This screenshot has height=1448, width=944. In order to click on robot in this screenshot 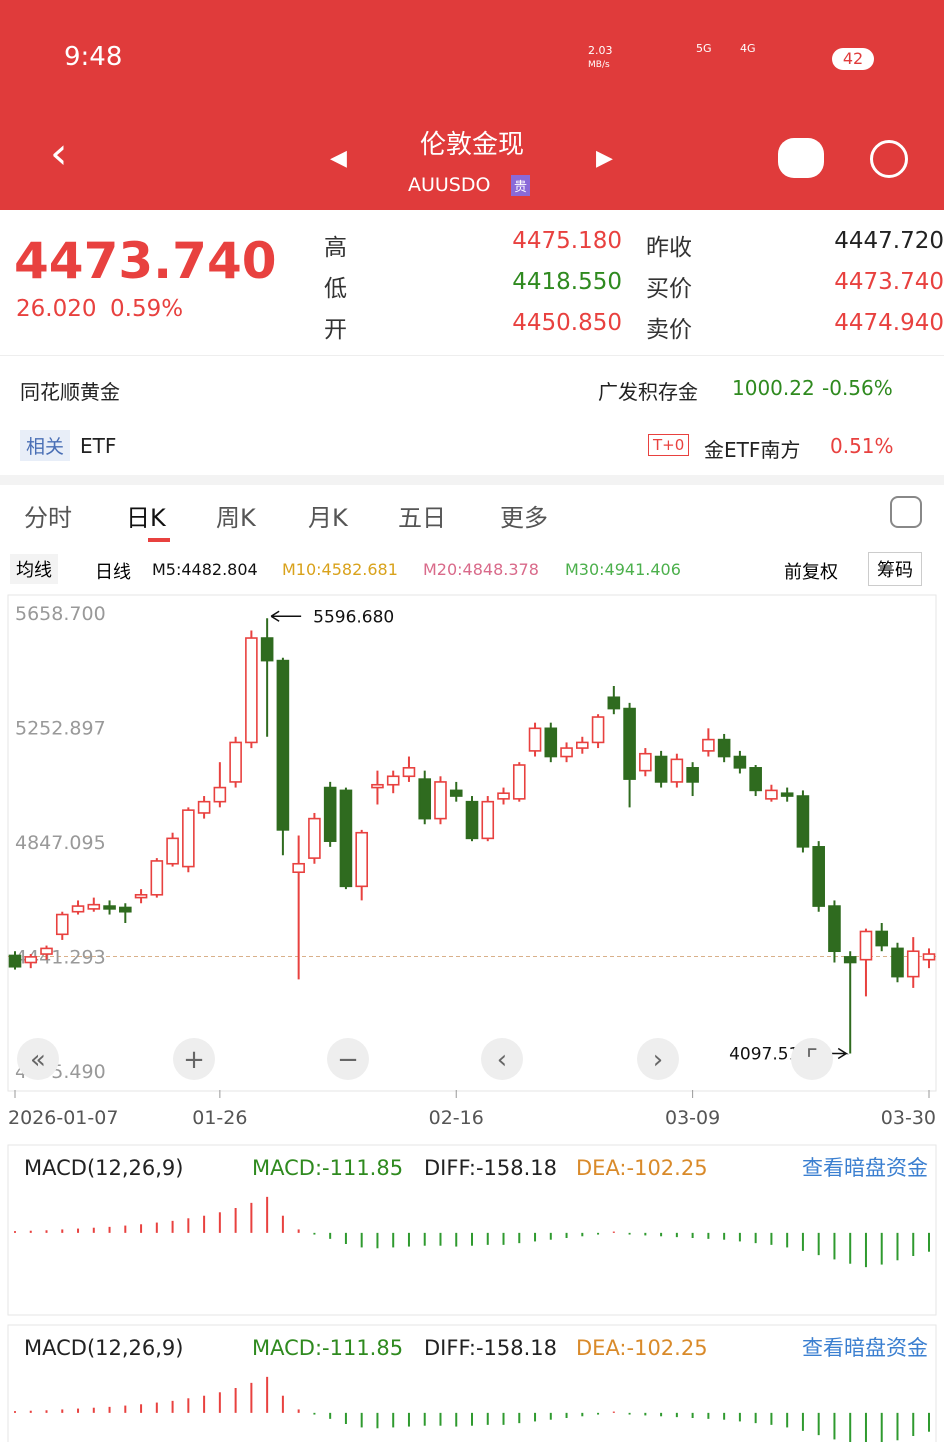, I will do `click(801, 158)`.